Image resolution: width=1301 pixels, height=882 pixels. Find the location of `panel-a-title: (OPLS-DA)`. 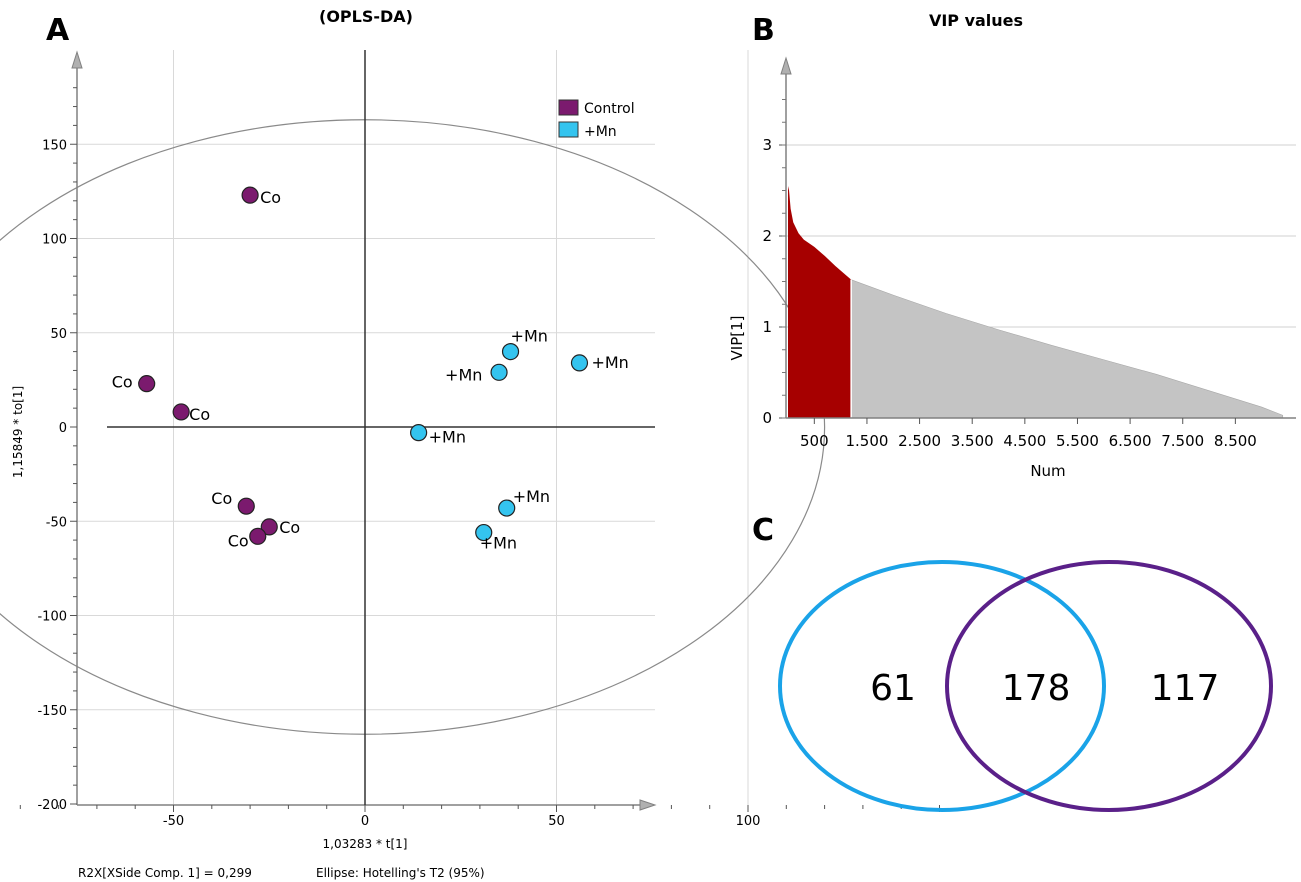

panel-a-title: (OPLS-DA) is located at coordinates (366, 16).